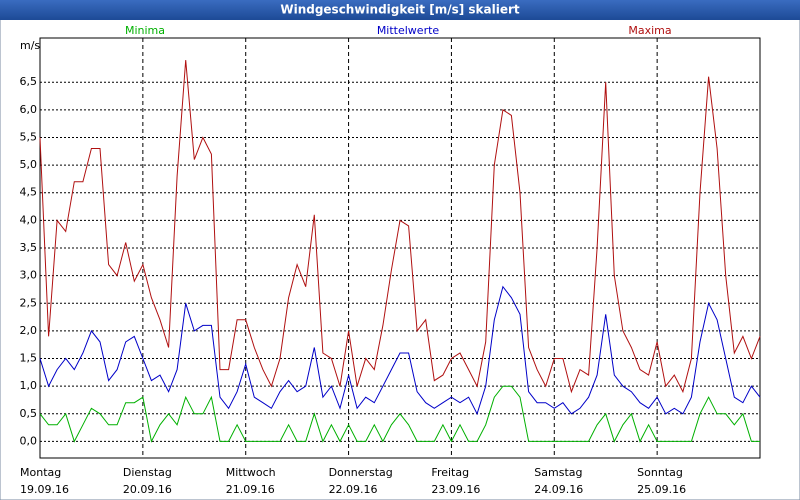 Image resolution: width=800 pixels, height=500 pixels. Describe the element at coordinates (251, 472) in the screenshot. I see `x-tick-label: Mittwoch` at that location.